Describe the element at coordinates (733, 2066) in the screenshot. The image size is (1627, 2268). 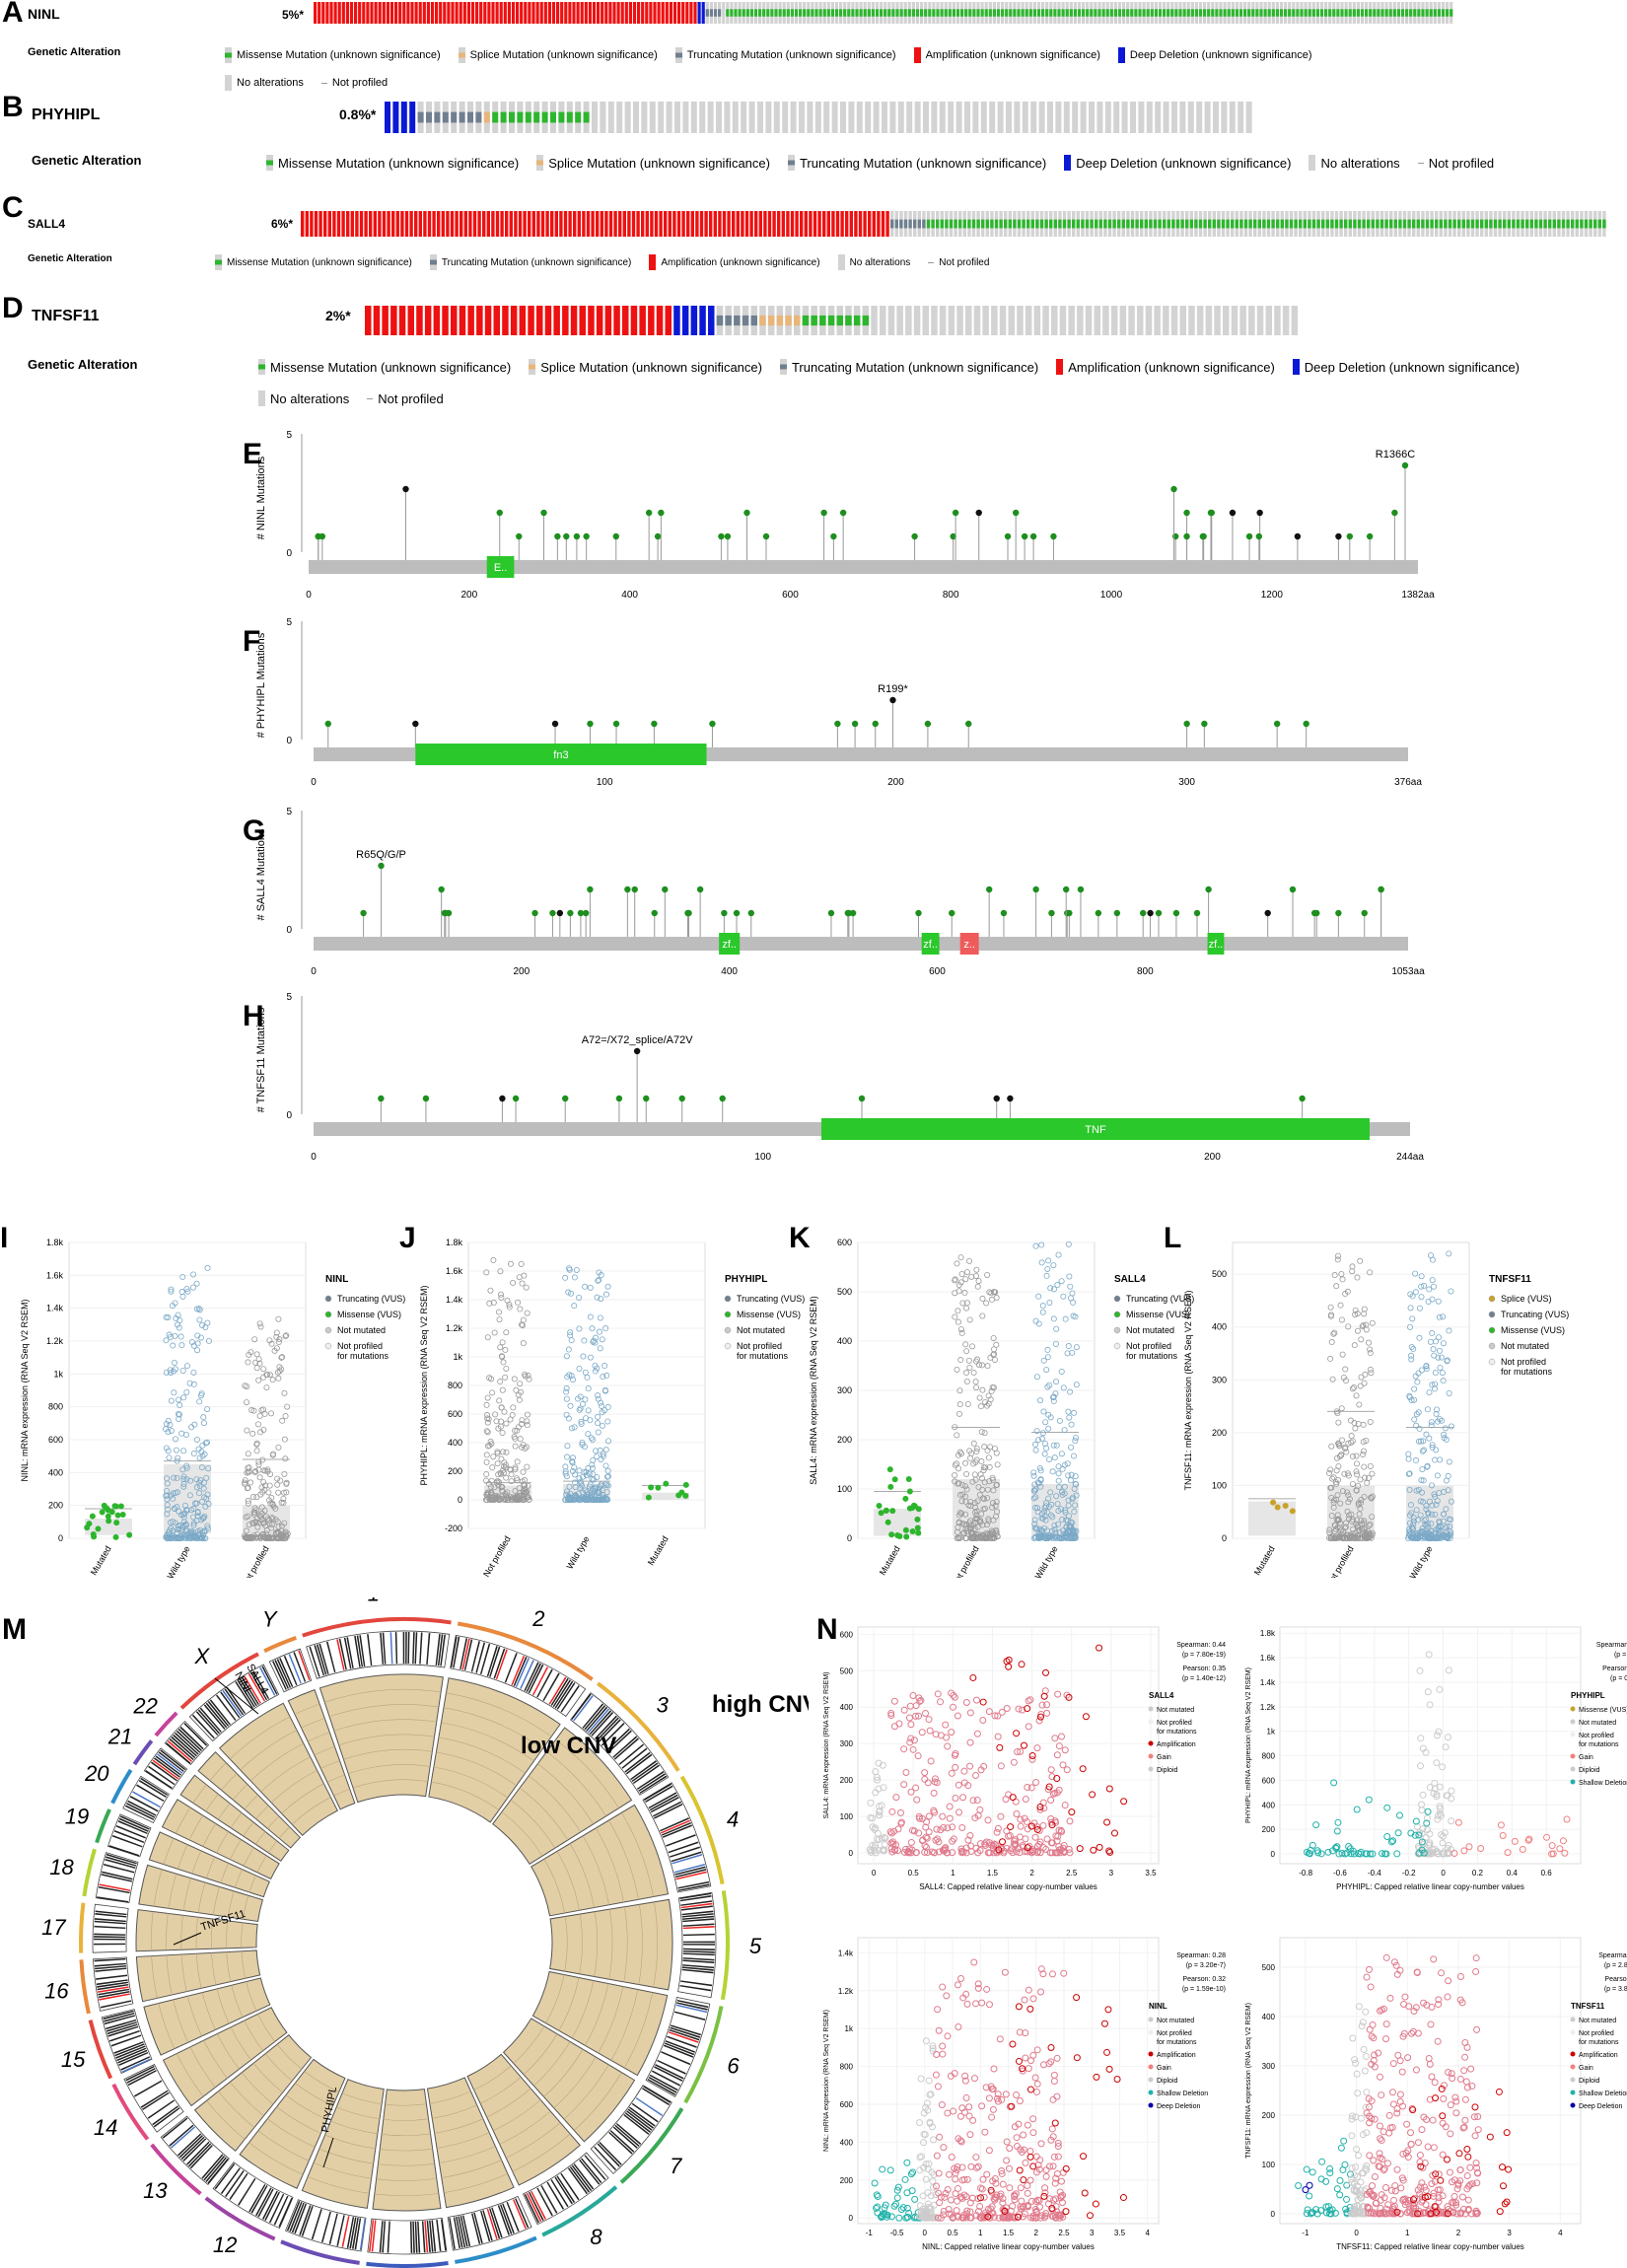
I see `chromosome-label: 6` at that location.